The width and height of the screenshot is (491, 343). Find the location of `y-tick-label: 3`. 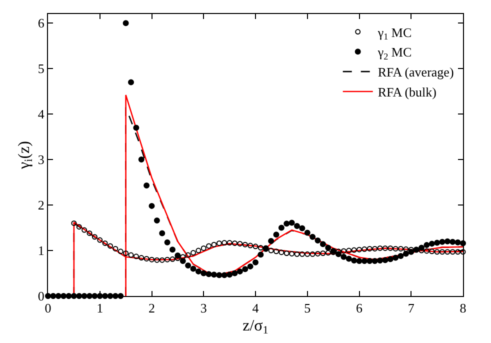

y-tick-label: 3 is located at coordinates (41, 160).